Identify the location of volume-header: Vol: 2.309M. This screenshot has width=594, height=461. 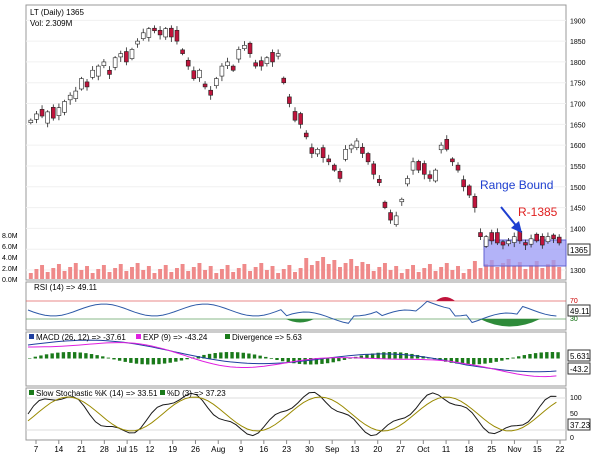
(51, 23).